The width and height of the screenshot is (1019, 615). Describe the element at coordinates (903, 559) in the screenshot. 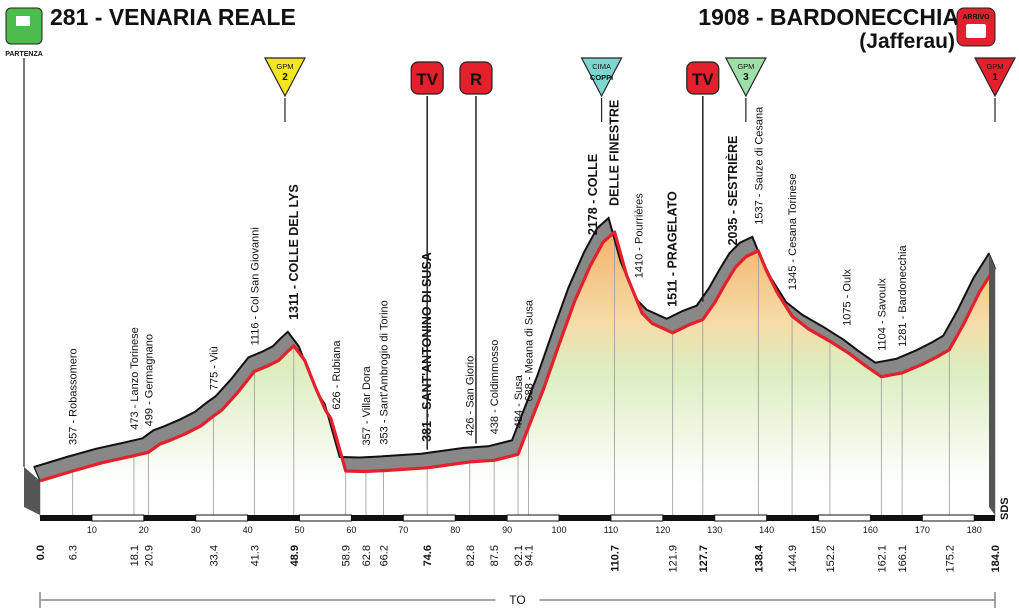

I see `km-label: 166.1` at that location.